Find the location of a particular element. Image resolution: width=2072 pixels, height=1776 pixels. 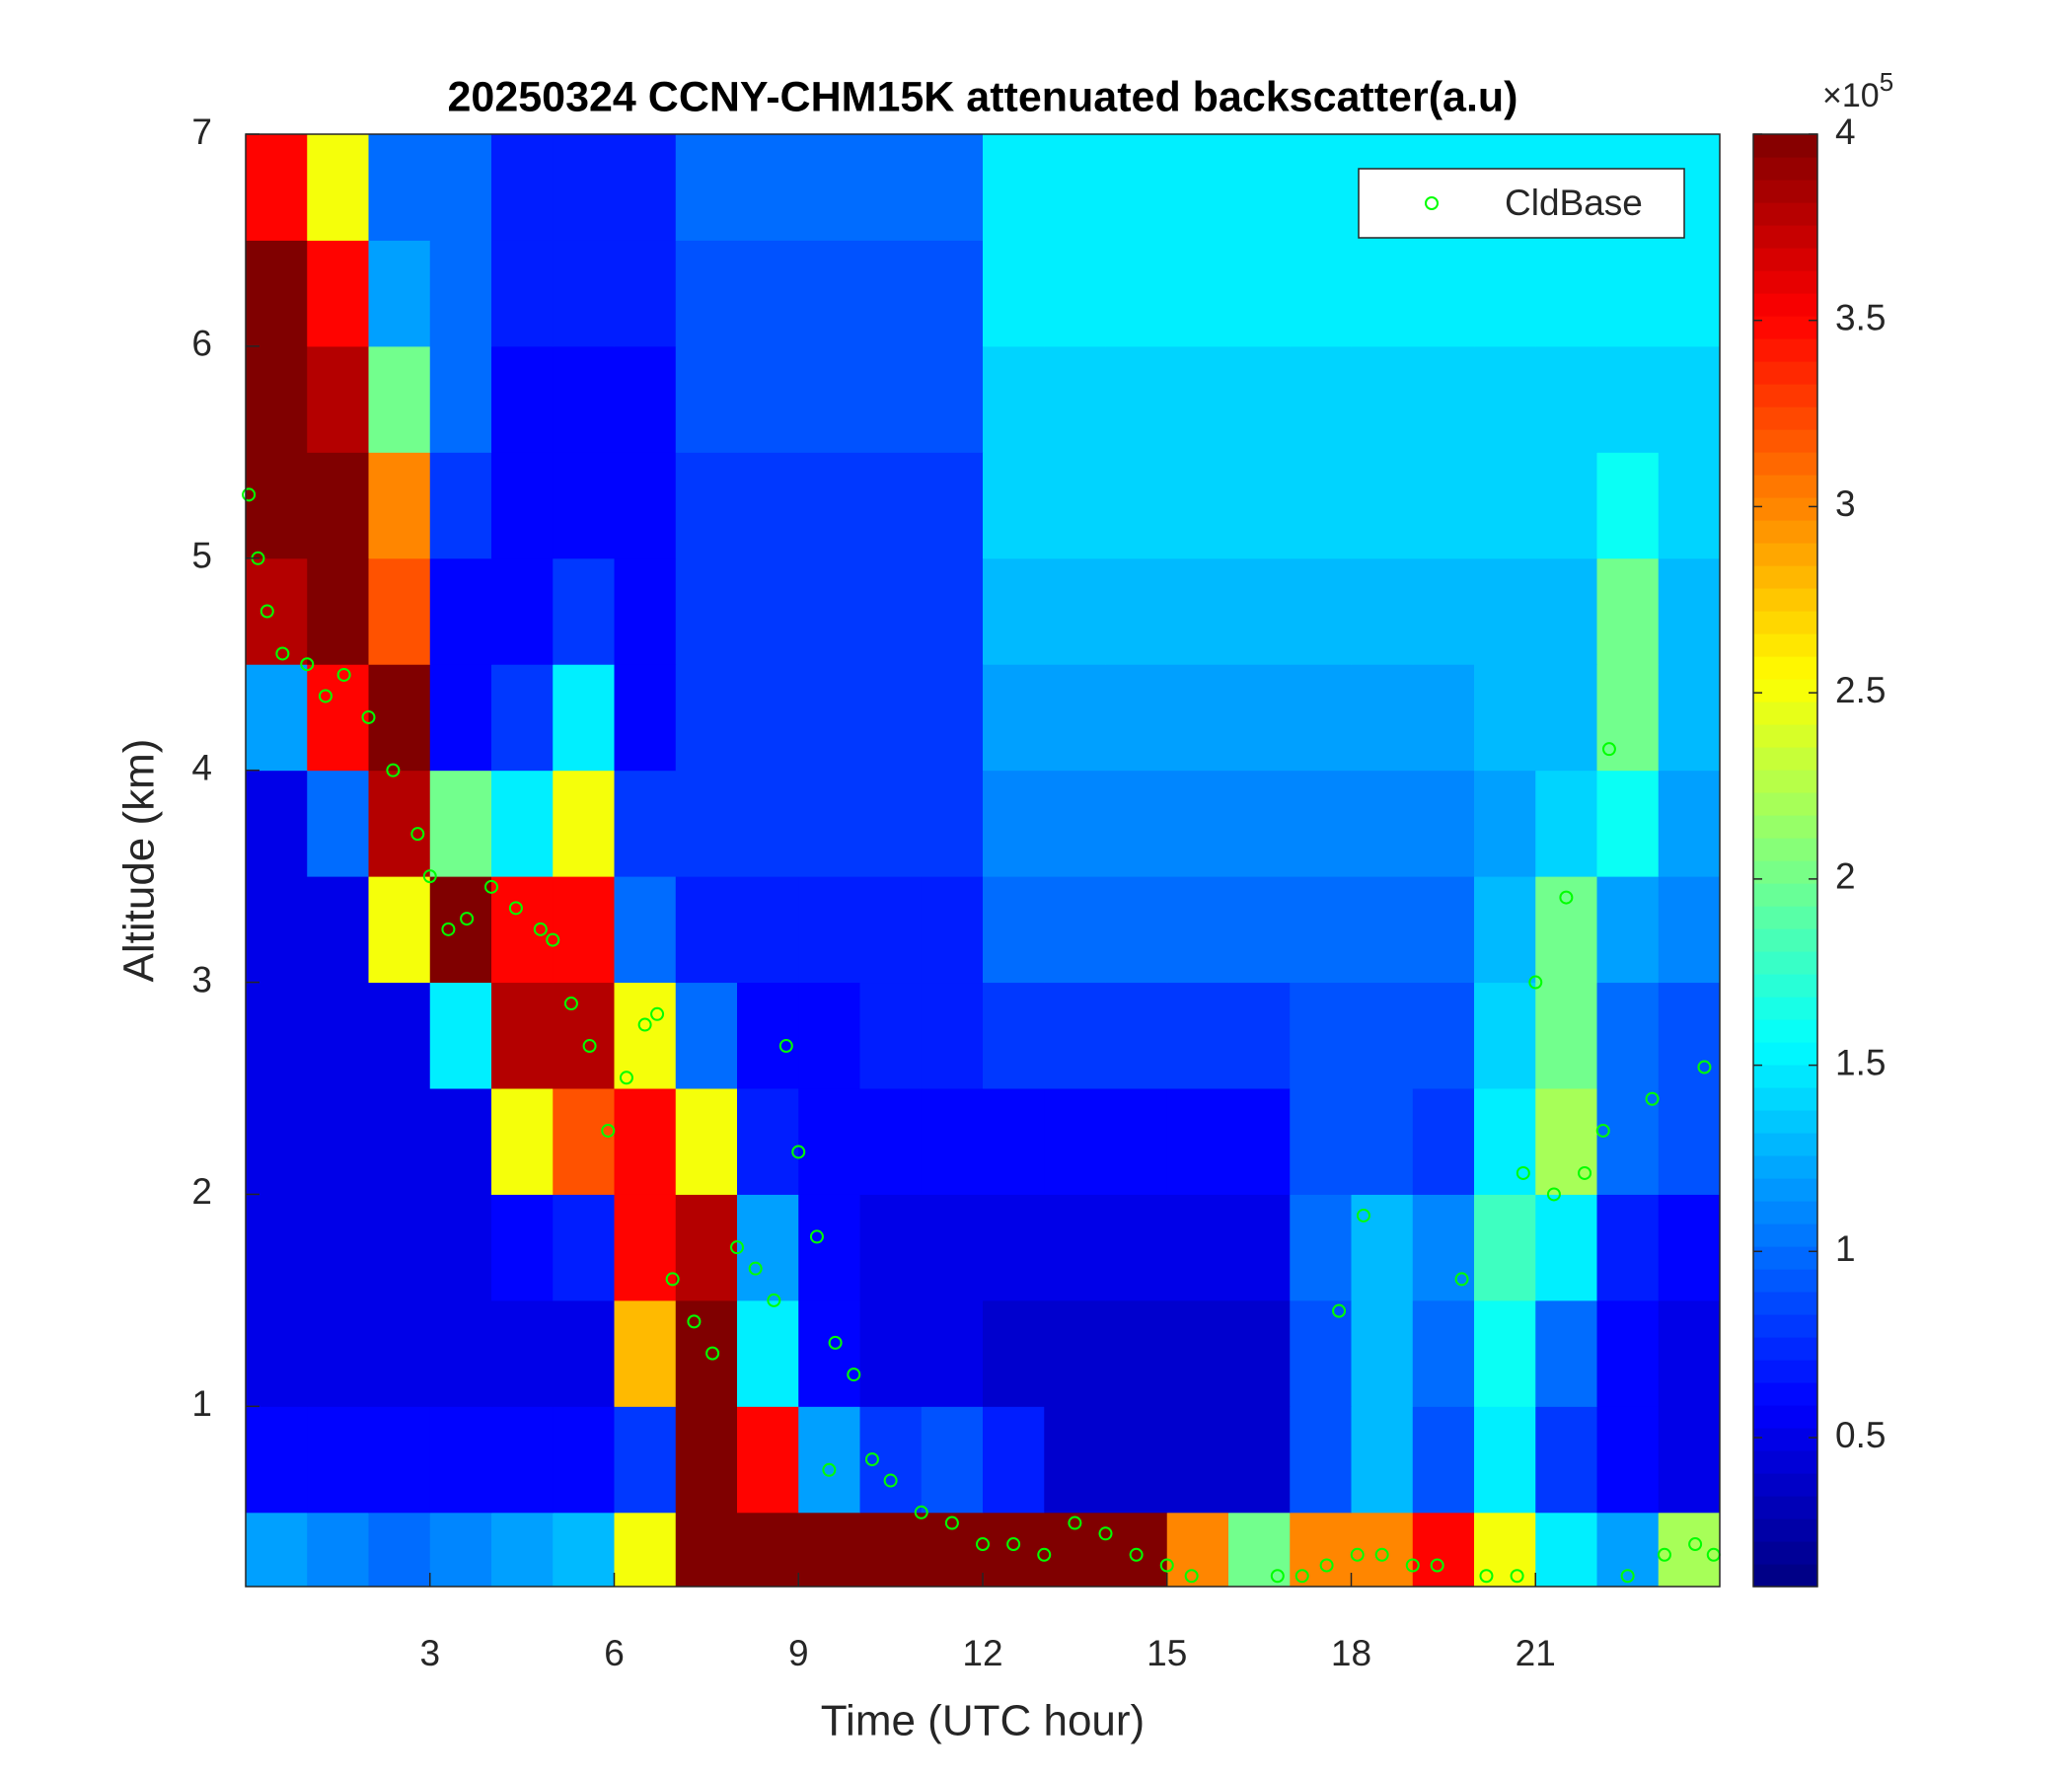

legend-box is located at coordinates (1521, 204).